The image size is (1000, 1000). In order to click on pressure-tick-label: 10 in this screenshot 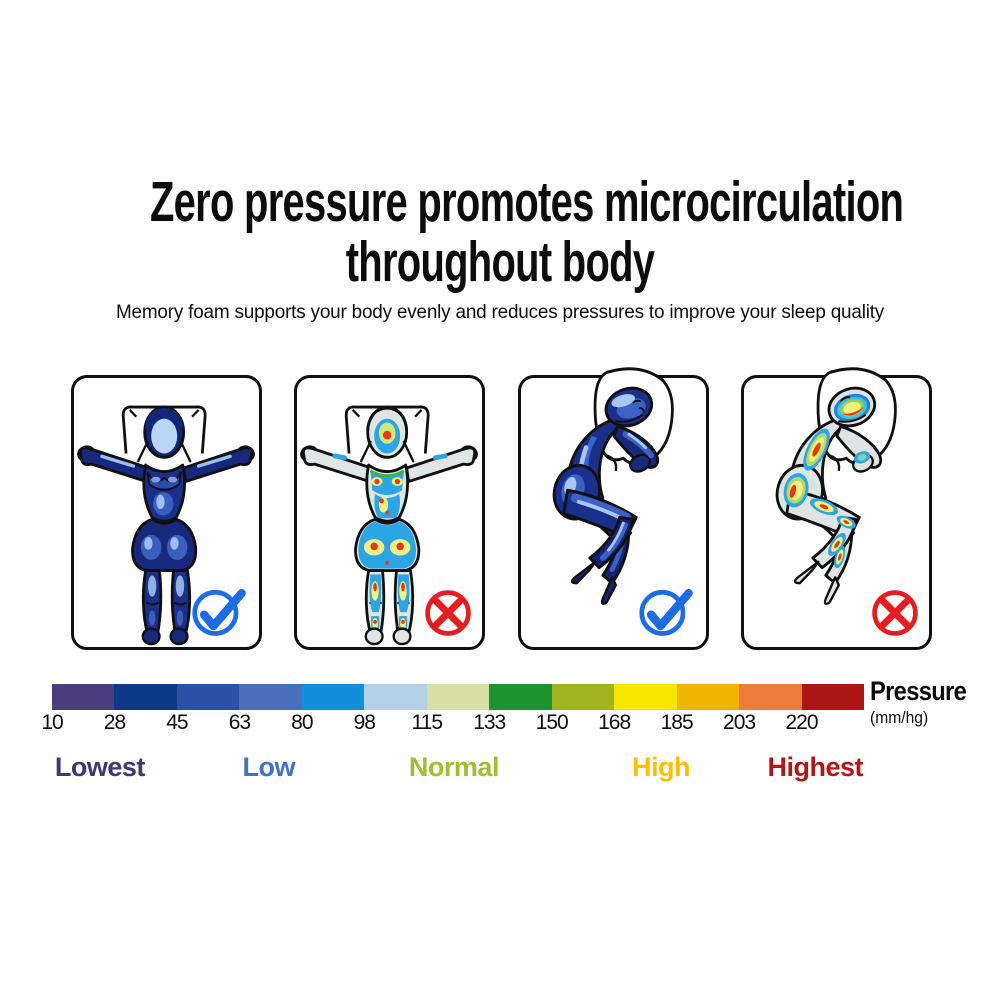, I will do `click(52, 722)`.